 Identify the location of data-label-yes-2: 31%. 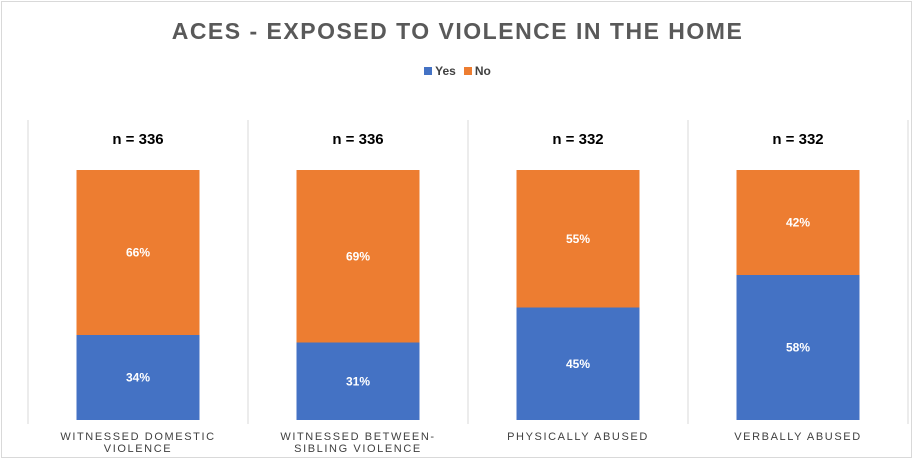
(358, 381).